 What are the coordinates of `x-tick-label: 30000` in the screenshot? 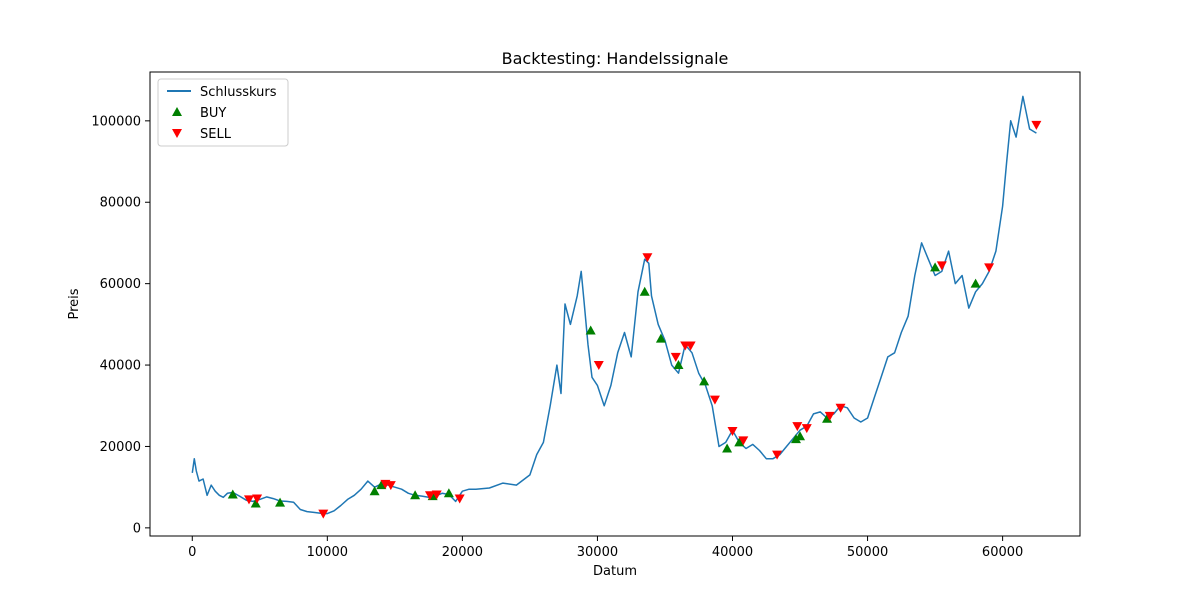 It's located at (597, 552).